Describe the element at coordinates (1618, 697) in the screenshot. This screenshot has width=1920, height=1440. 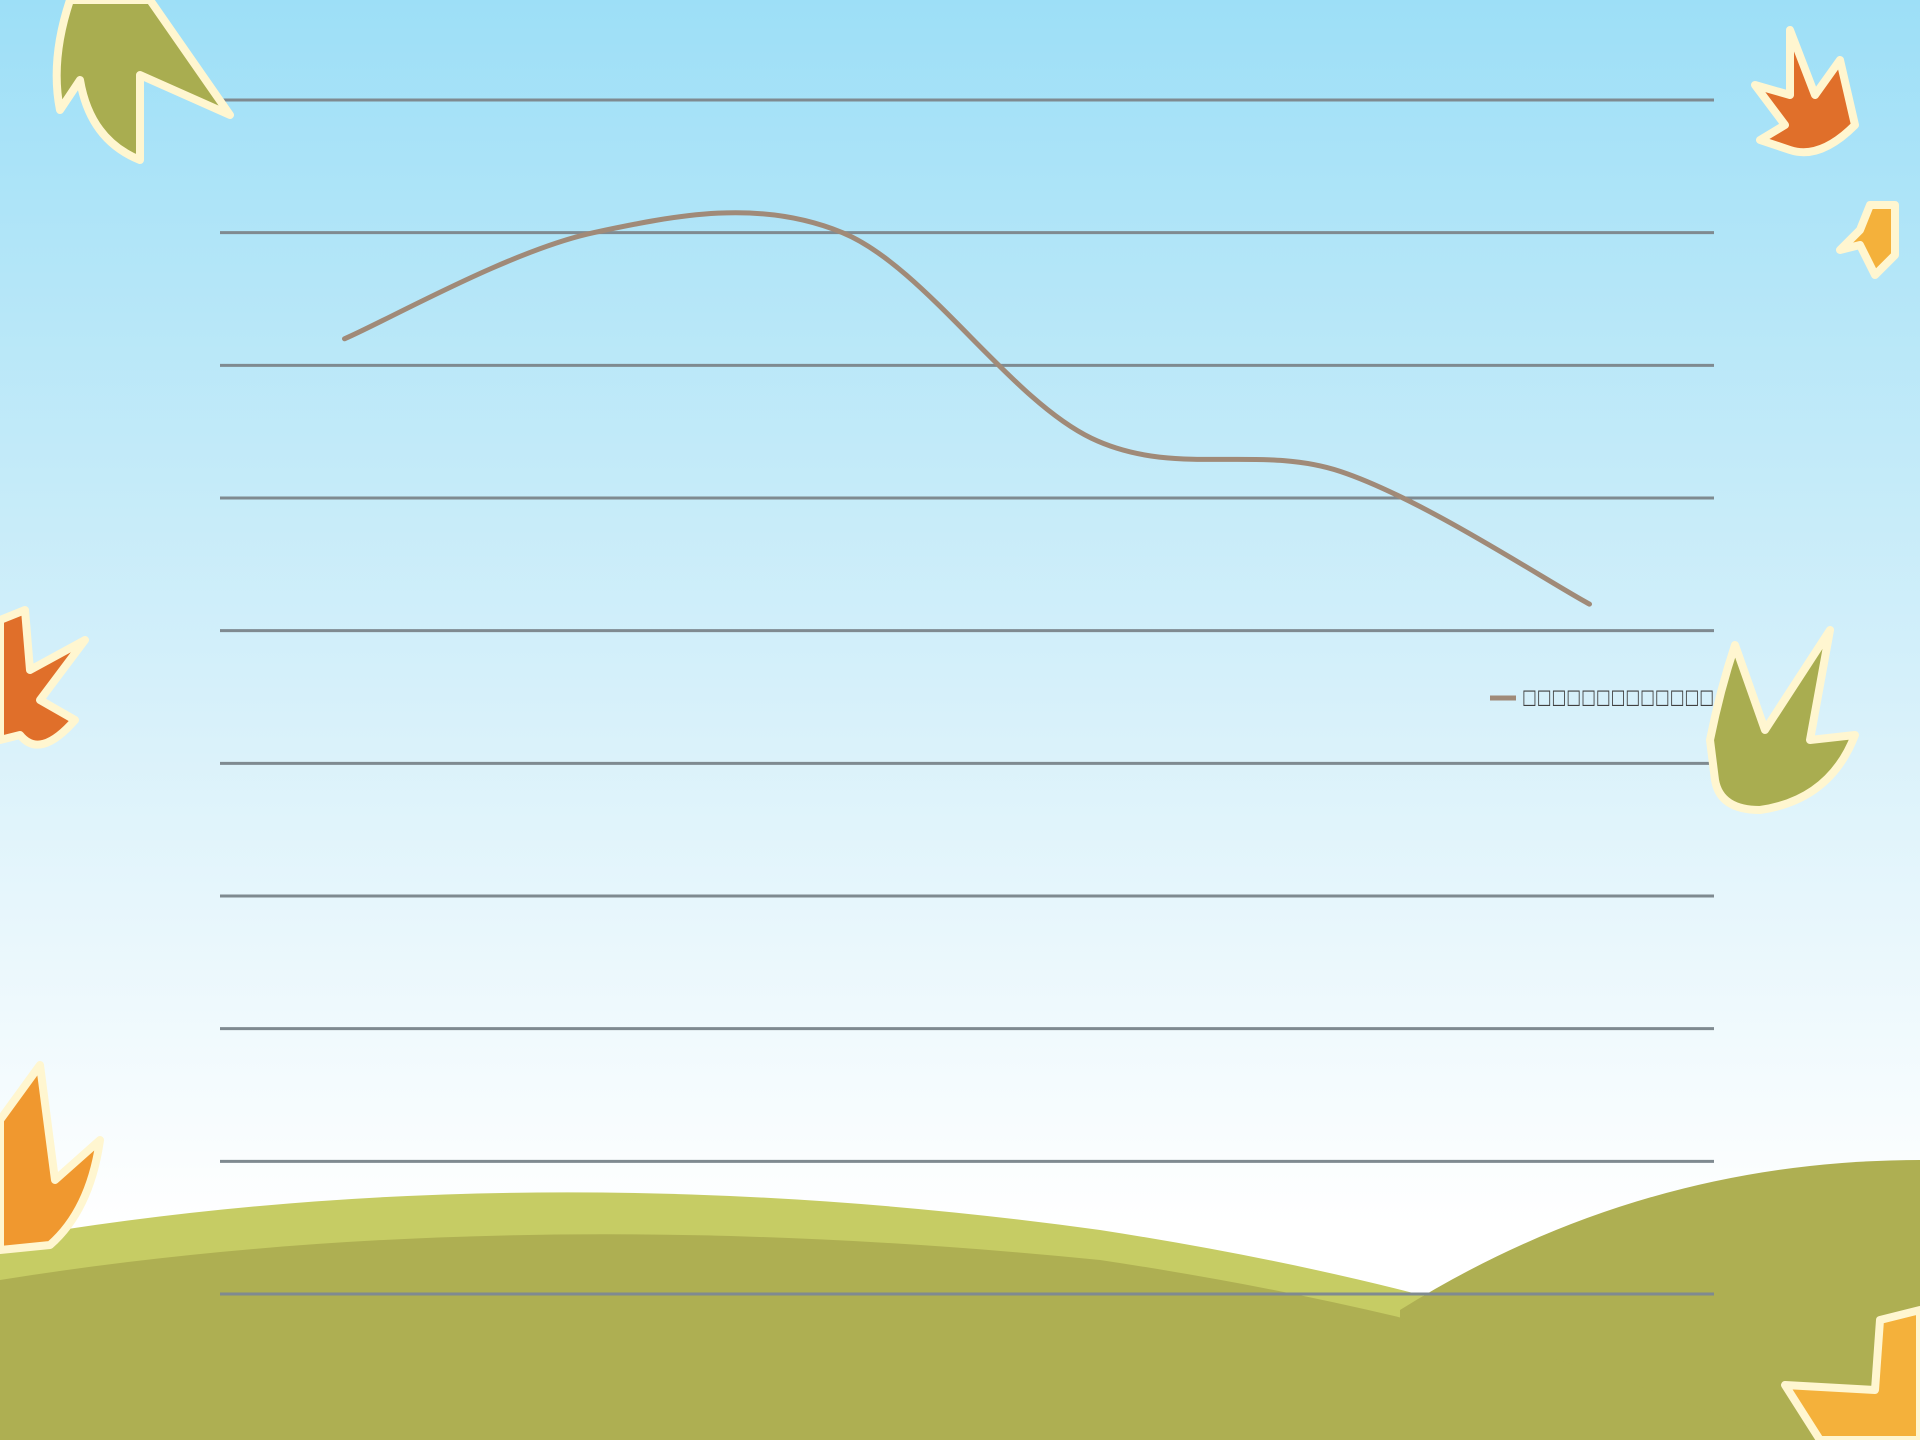
I see `legend-label: □□□□□□□□□□□□□` at that location.